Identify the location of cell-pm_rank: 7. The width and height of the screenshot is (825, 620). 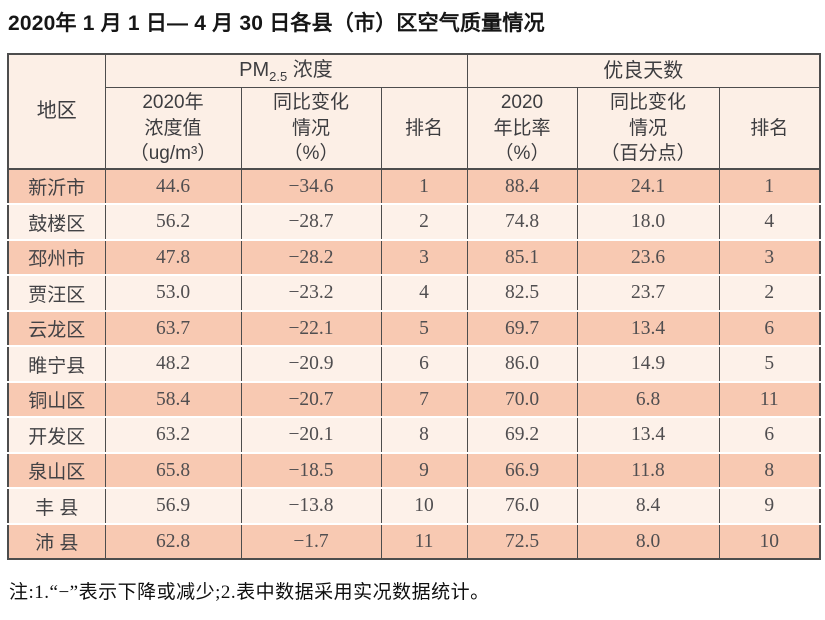
(424, 399).